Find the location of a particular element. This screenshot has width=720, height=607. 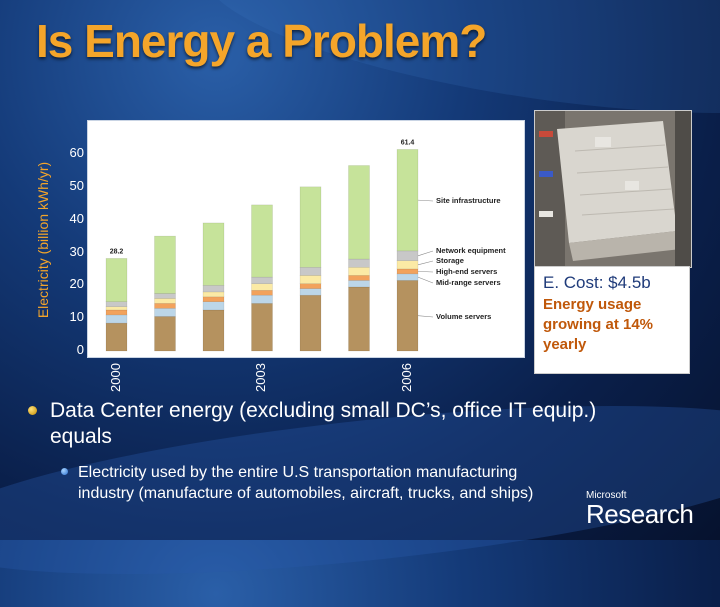

bar-2006-site-infrastructure is located at coordinates (407, 200).